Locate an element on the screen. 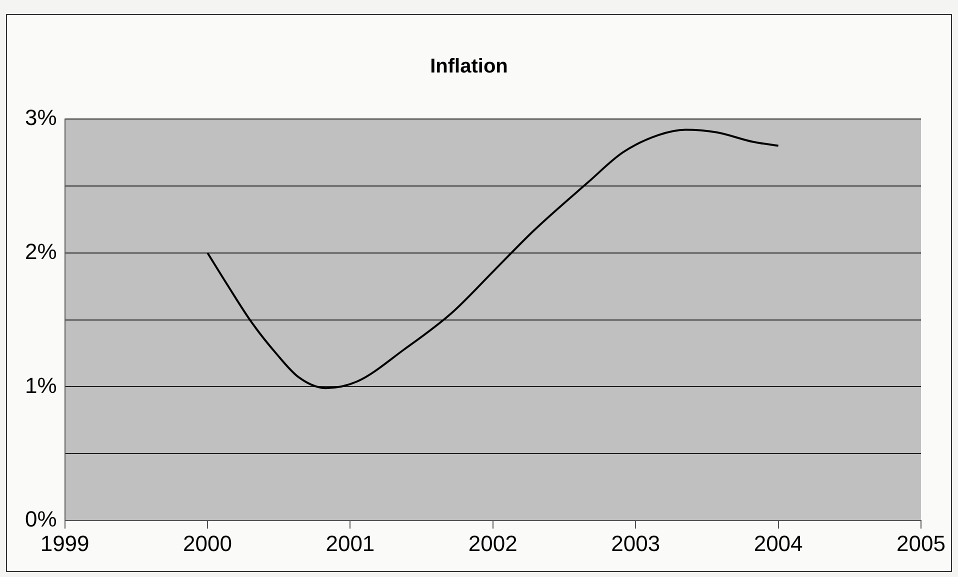 This screenshot has width=958, height=577. x-tick-label: 2005 is located at coordinates (921, 543).